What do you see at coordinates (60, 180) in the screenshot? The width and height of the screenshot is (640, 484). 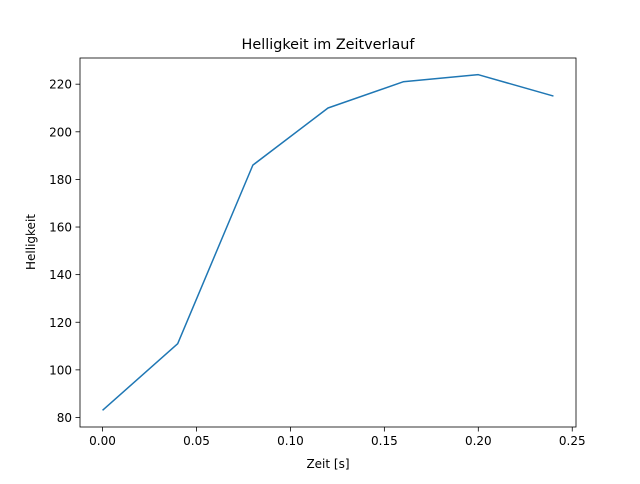 I see `y-tick-label: 180` at bounding box center [60, 180].